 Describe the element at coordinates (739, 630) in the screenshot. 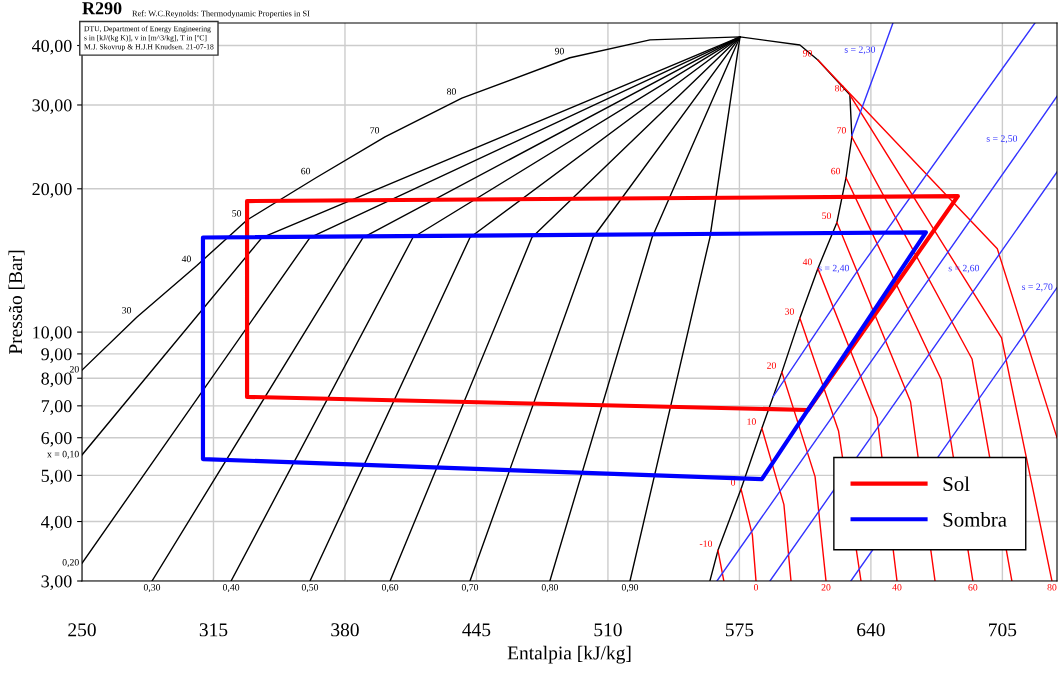

I see `x-tick-label: 575` at that location.